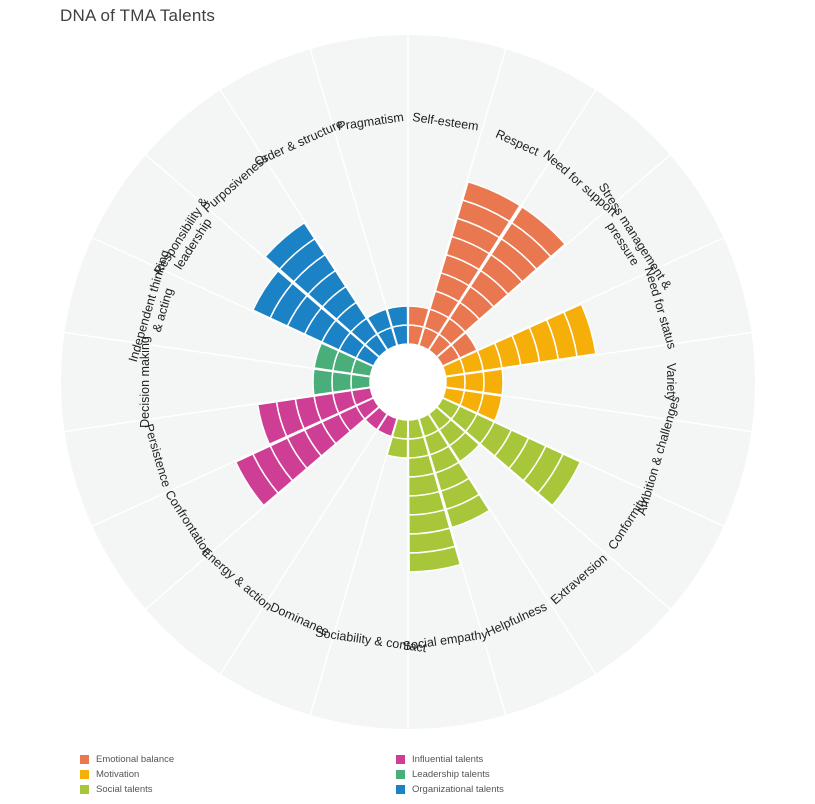 This screenshot has width=815, height=804. Describe the element at coordinates (408, 382) in the screenshot. I see `center-hole` at that location.